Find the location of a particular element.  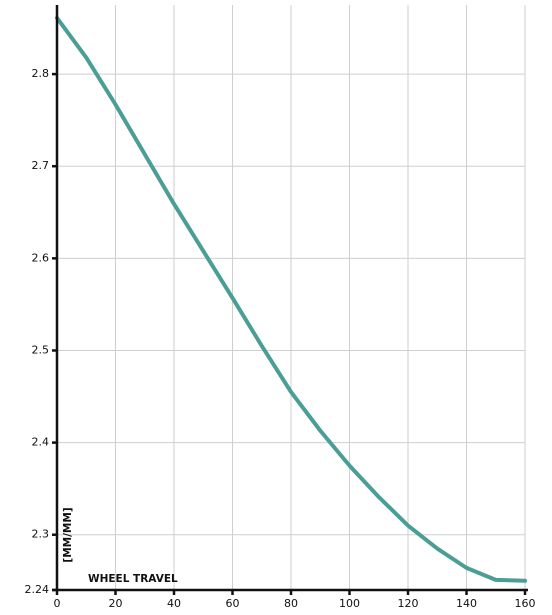

x-tick-label: 60 is located at coordinates (233, 603).